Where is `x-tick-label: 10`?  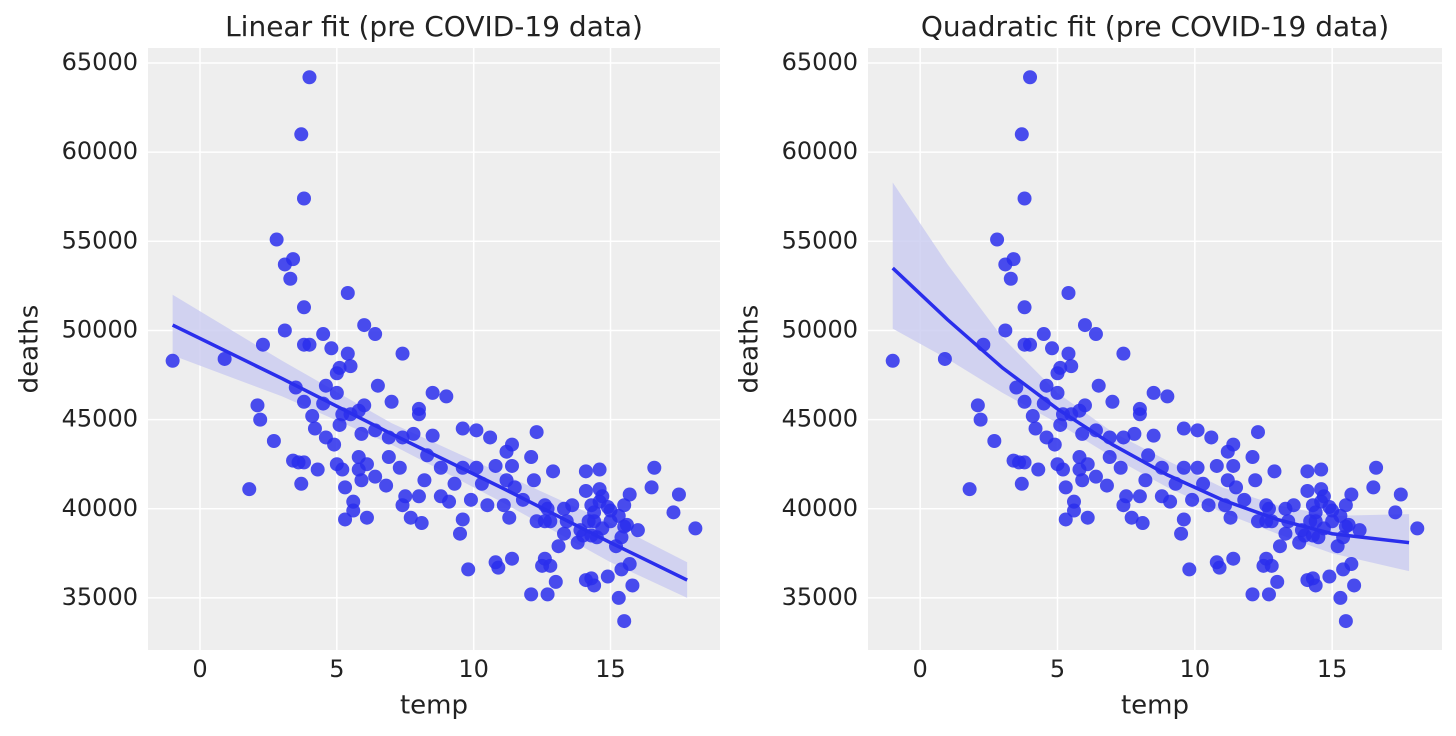 x-tick-label: 10 is located at coordinates (1195, 669).